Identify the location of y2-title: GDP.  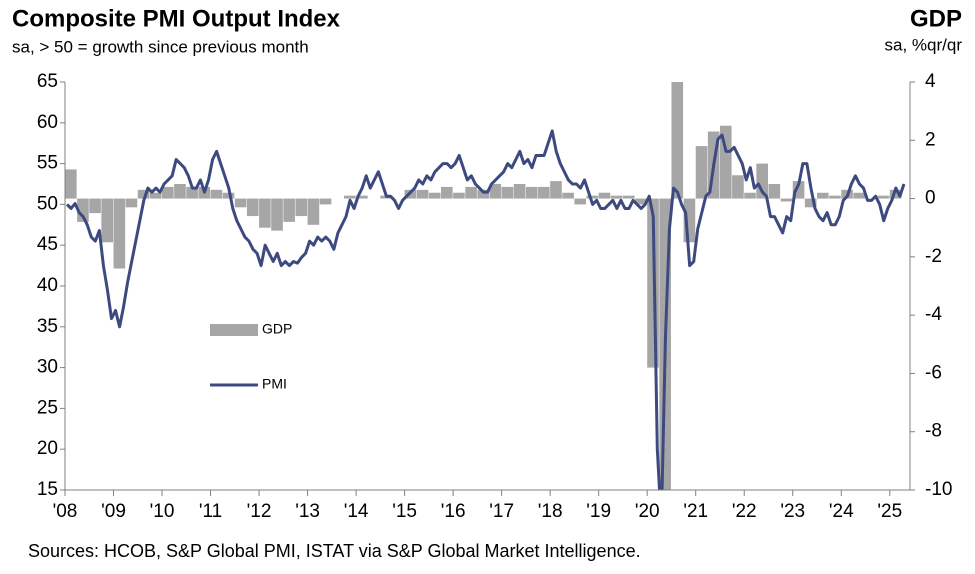
(936, 18).